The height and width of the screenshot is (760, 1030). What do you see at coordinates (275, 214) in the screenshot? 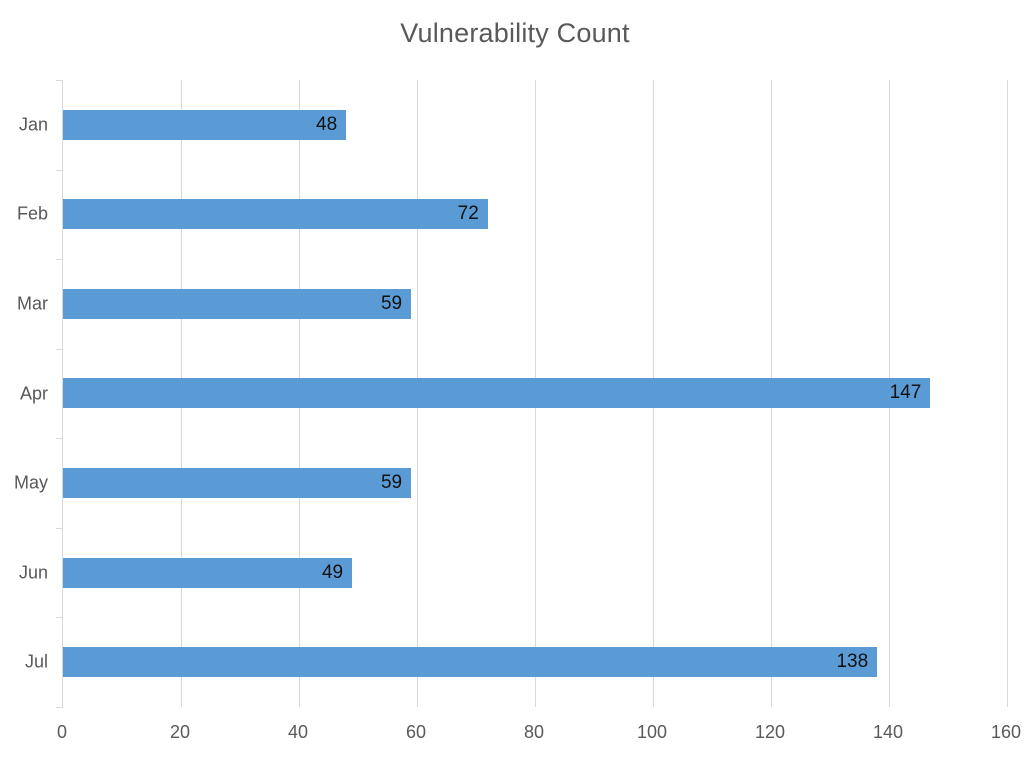
I see `bar-feb: 72` at bounding box center [275, 214].